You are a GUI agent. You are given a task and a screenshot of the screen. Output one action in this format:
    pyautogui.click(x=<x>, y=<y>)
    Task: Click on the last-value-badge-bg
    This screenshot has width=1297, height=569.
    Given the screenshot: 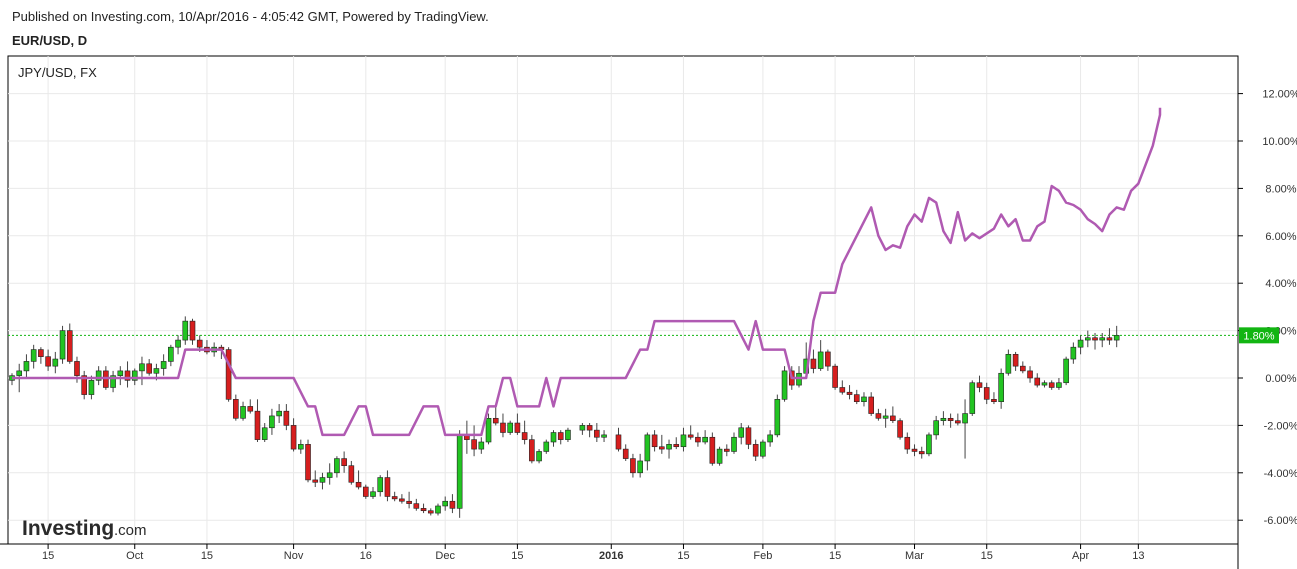 What is the action you would take?
    pyautogui.click(x=1259, y=335)
    